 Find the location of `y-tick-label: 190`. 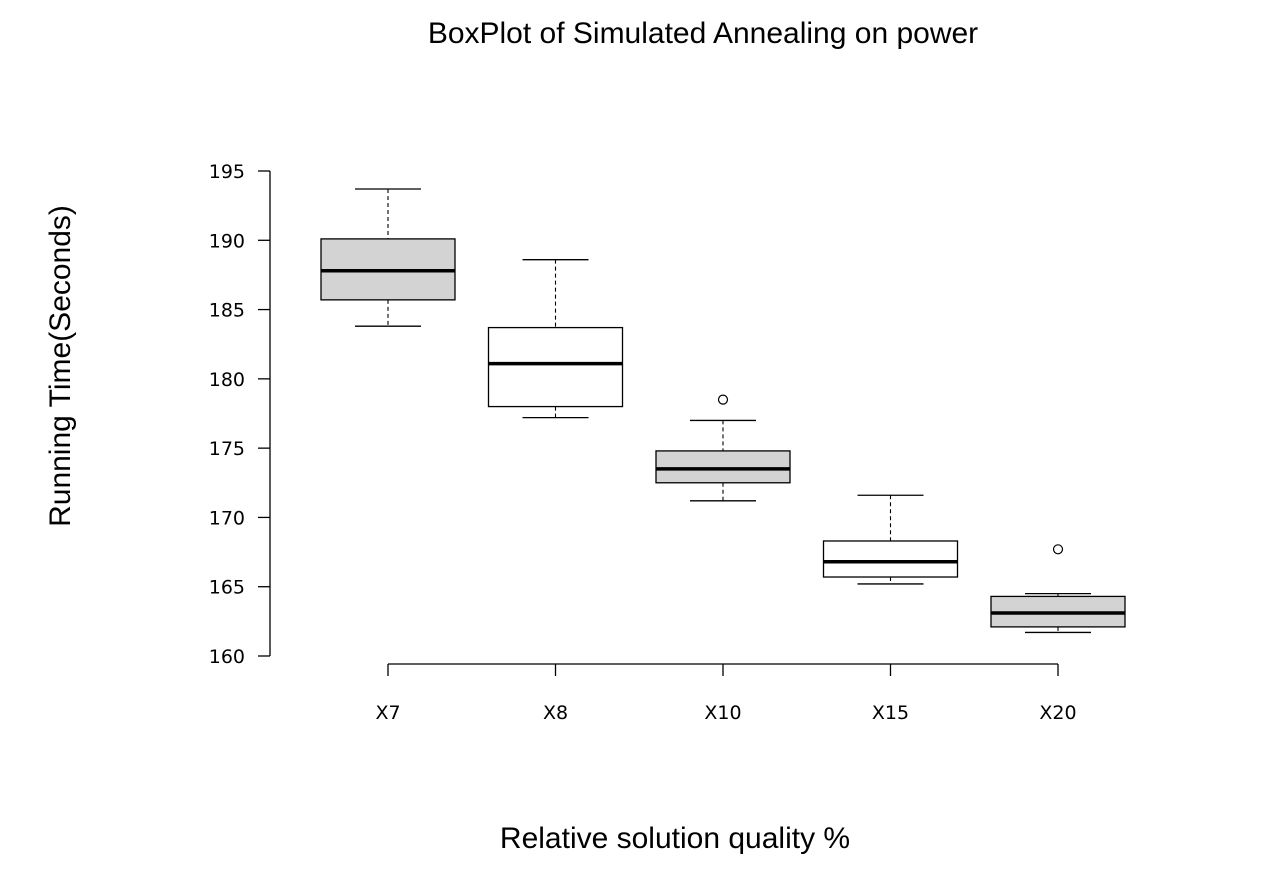

y-tick-label: 190 is located at coordinates (227, 241).